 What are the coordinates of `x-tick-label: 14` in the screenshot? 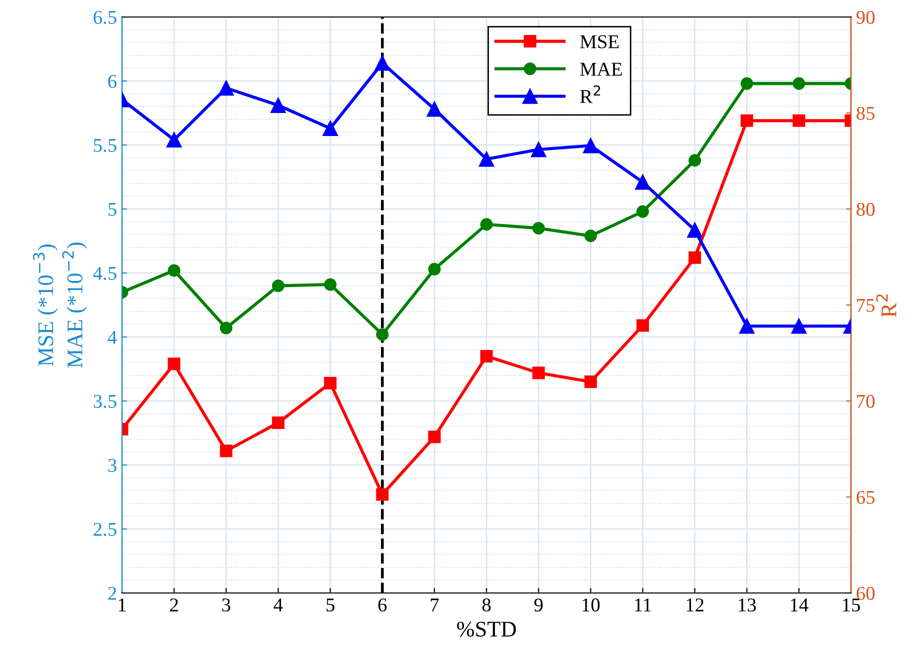 It's located at (799, 605).